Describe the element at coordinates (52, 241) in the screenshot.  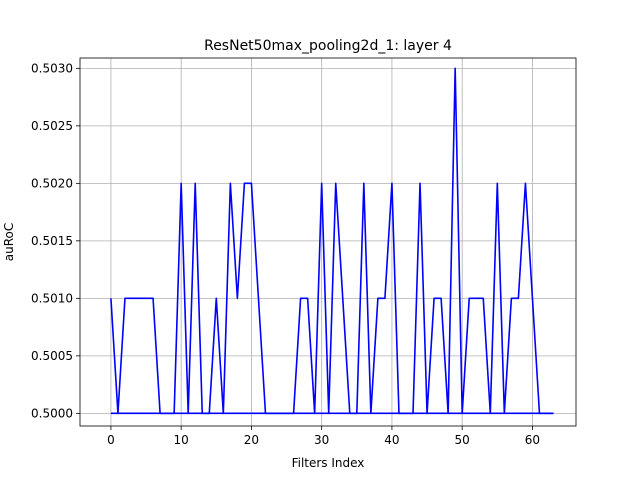
I see `y-tick-label: 0.5015` at that location.